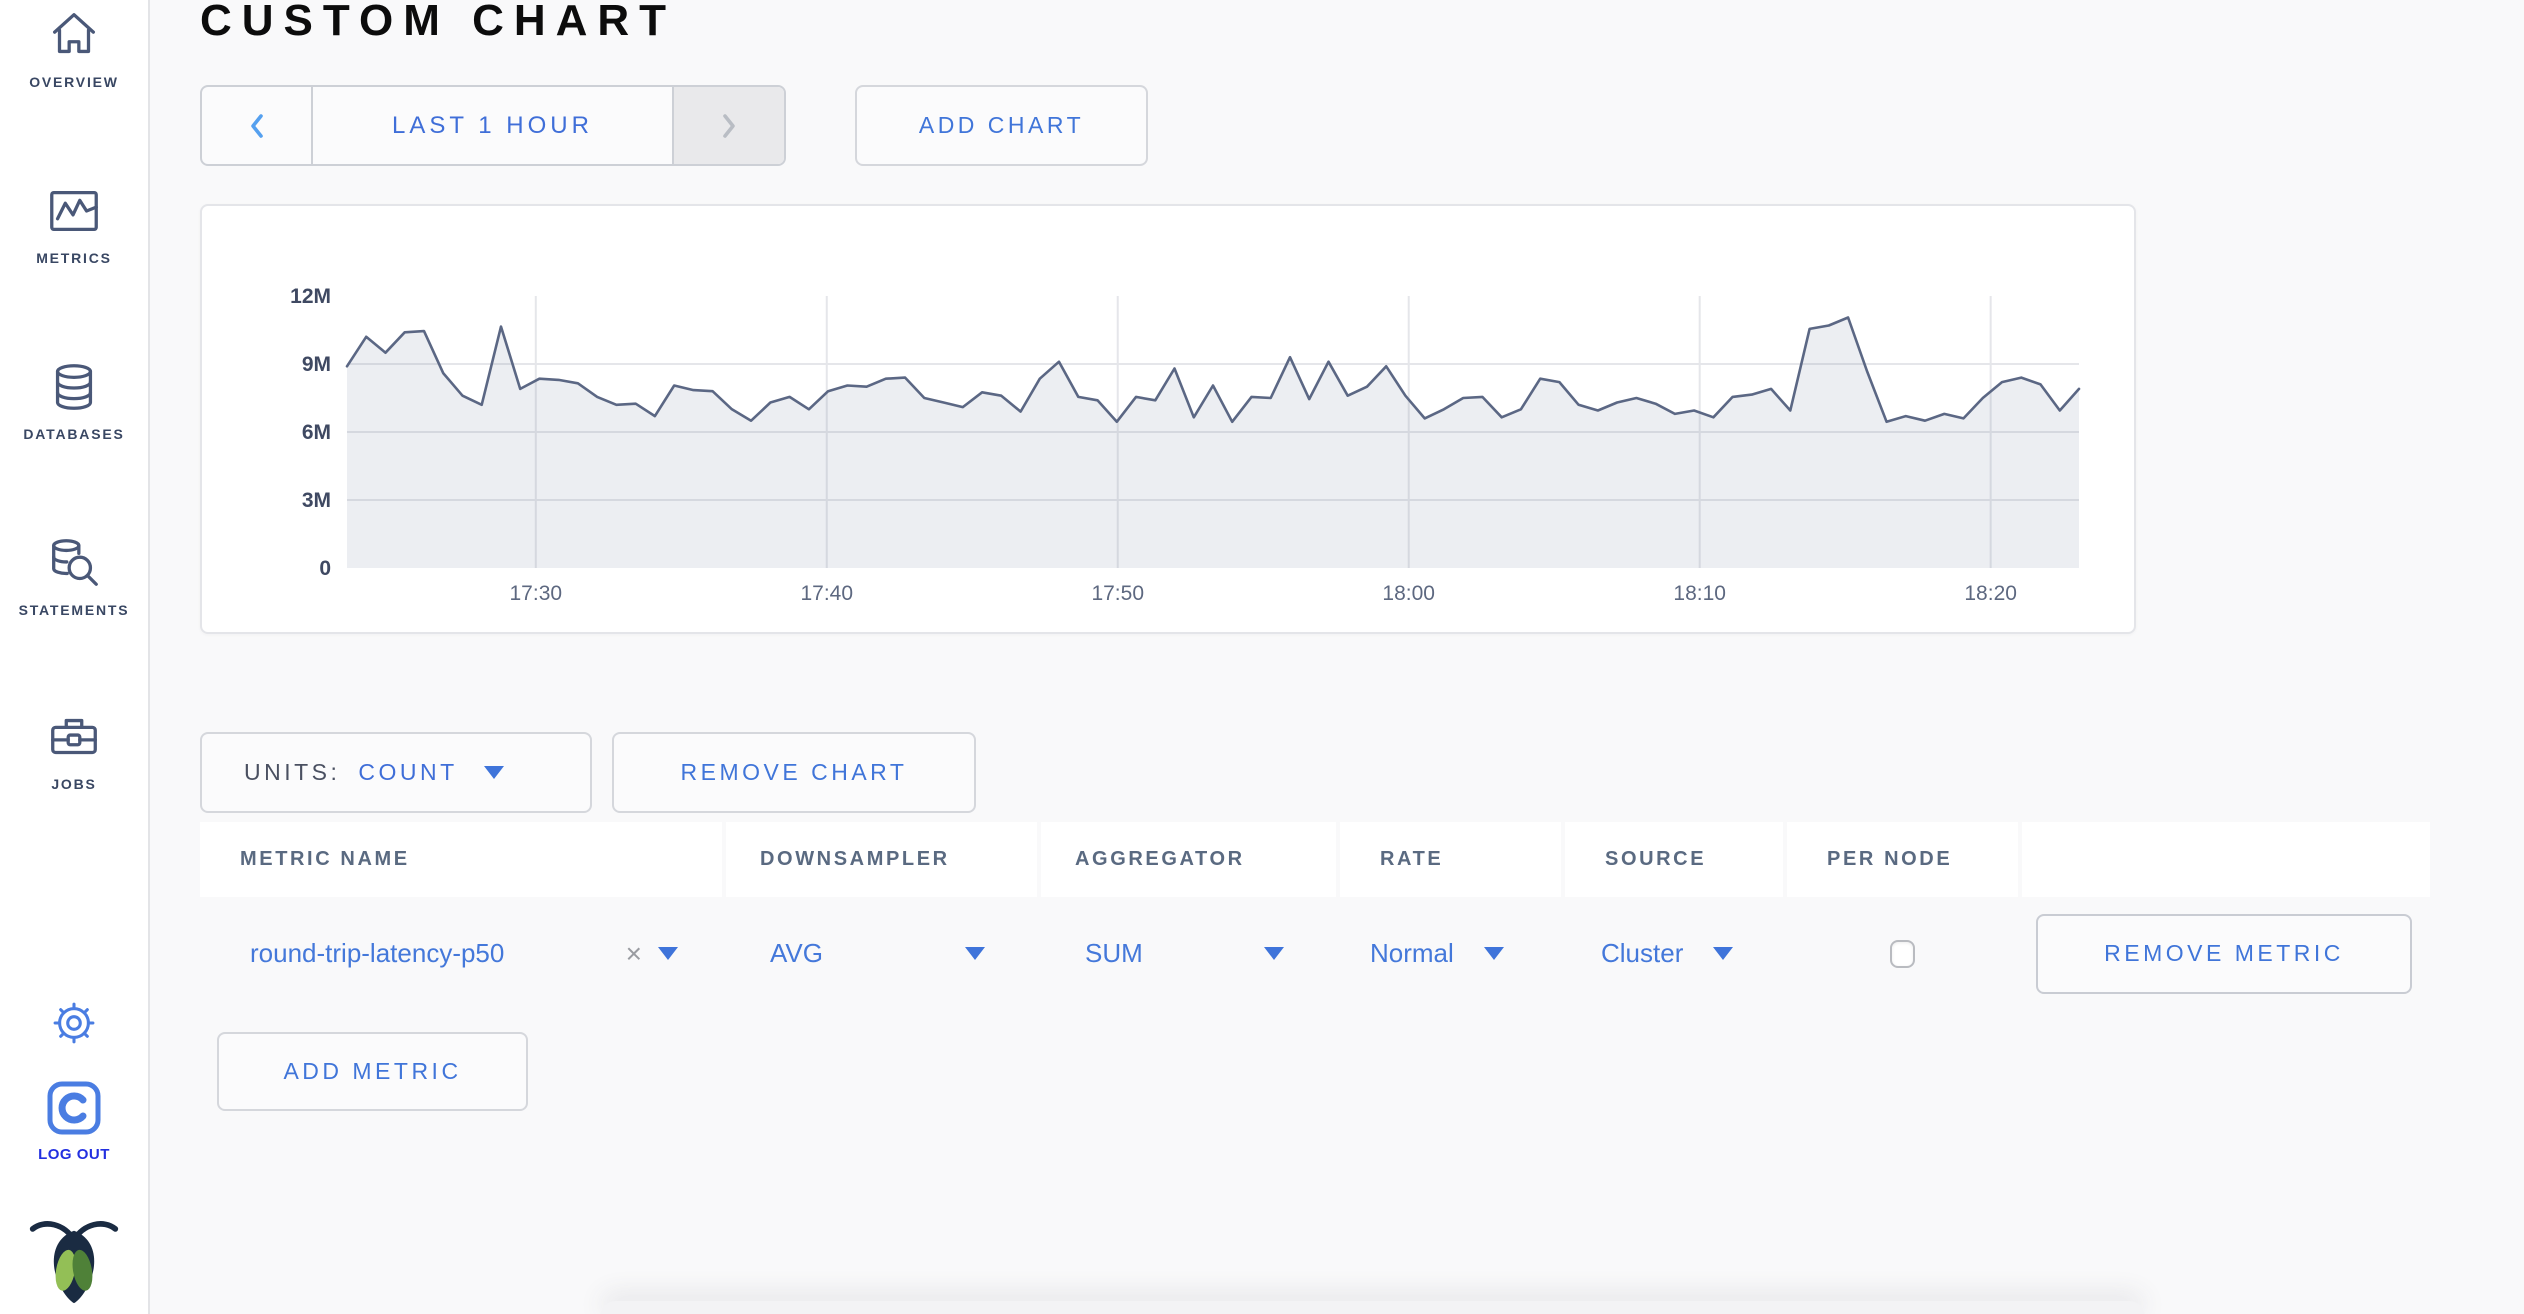 The width and height of the screenshot is (2524, 1314). Describe the element at coordinates (794, 772) in the screenshot. I see `remove-chart-button: REMOVE CHART` at that location.